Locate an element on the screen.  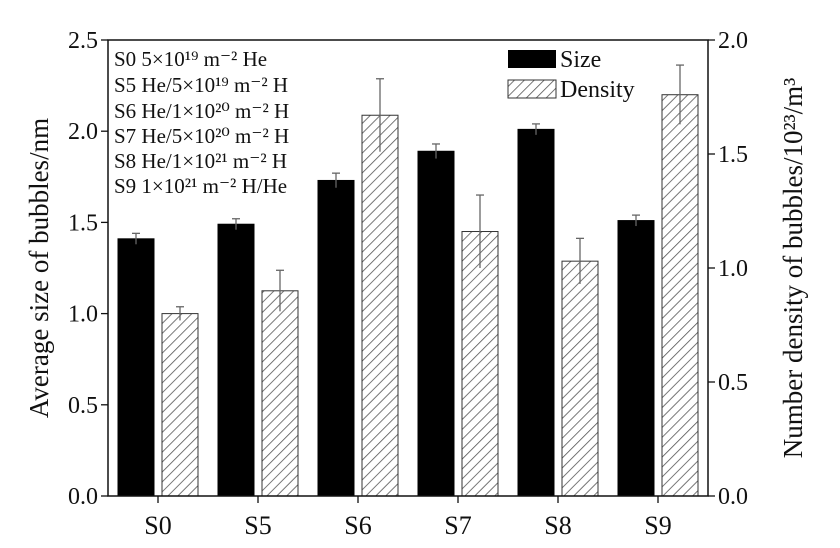
bar-density-s7 is located at coordinates (480, 364).